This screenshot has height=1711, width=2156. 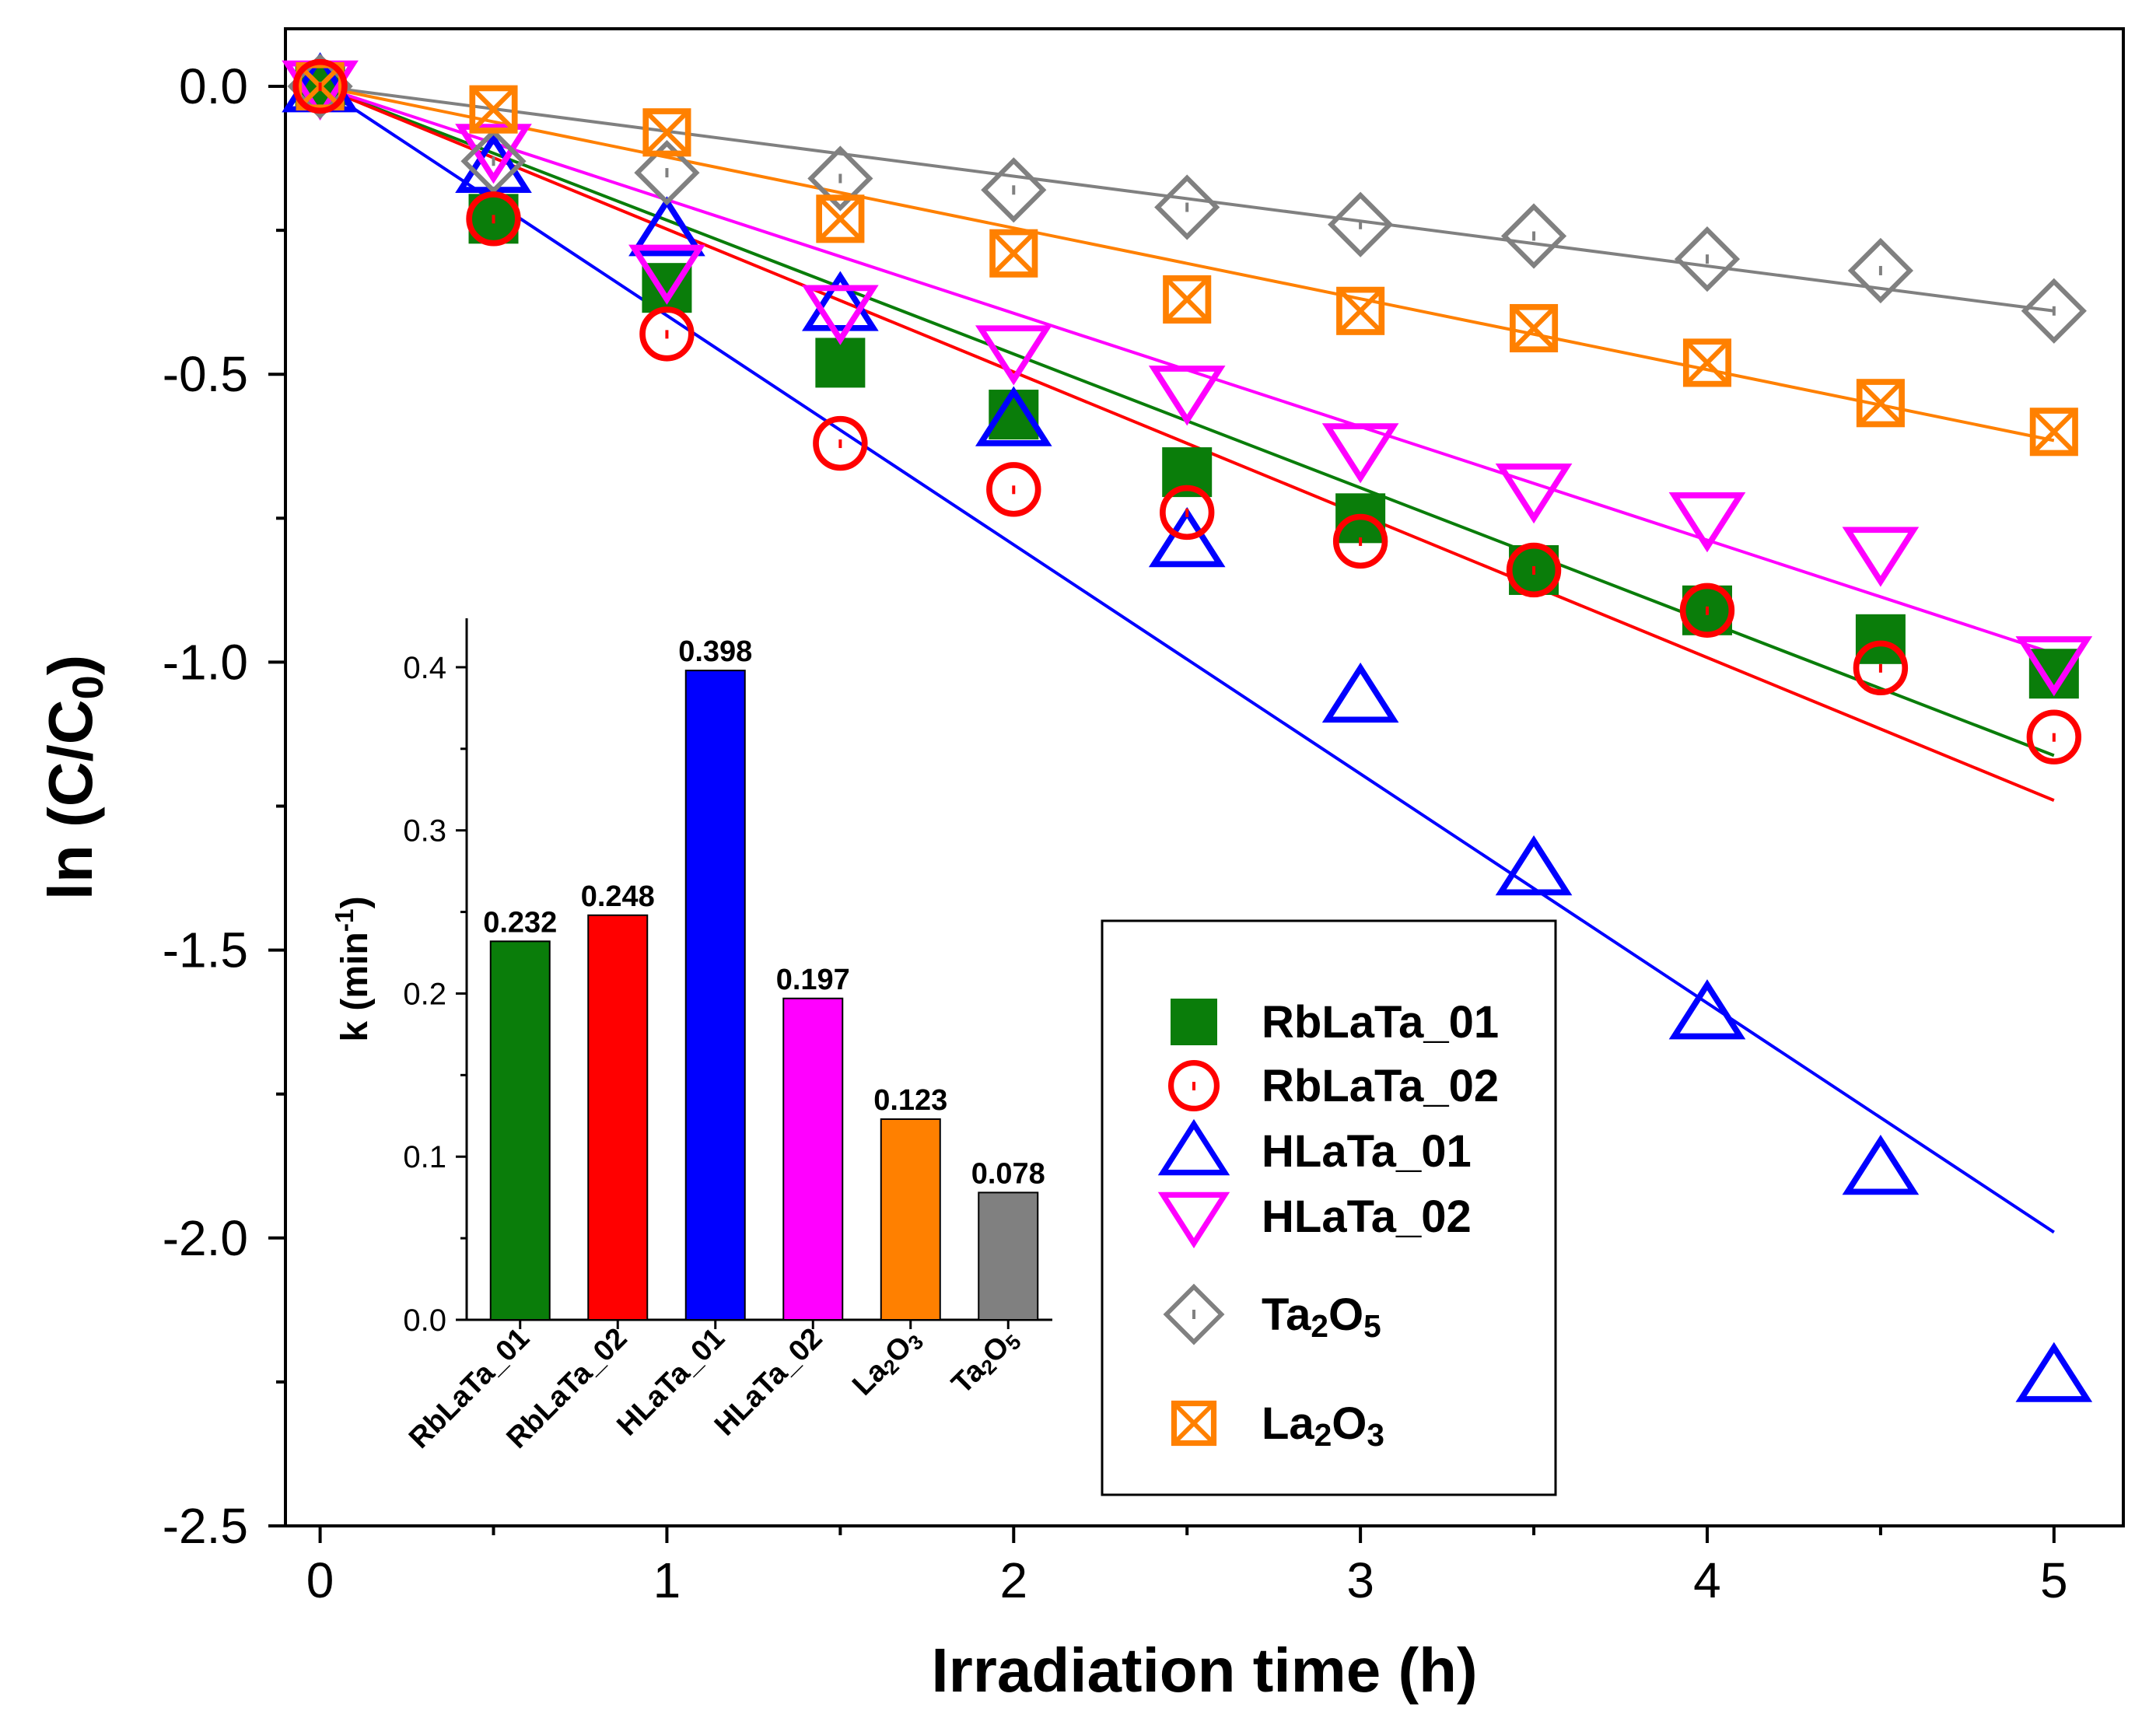 What do you see at coordinates (1707, 1580) in the screenshot?
I see `x-tick-label: 4` at bounding box center [1707, 1580].